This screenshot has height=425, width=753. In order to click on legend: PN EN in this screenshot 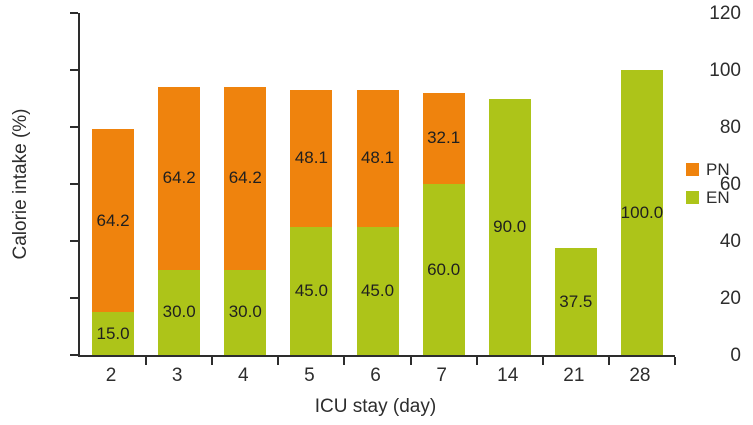, I will do `click(708, 189)`.